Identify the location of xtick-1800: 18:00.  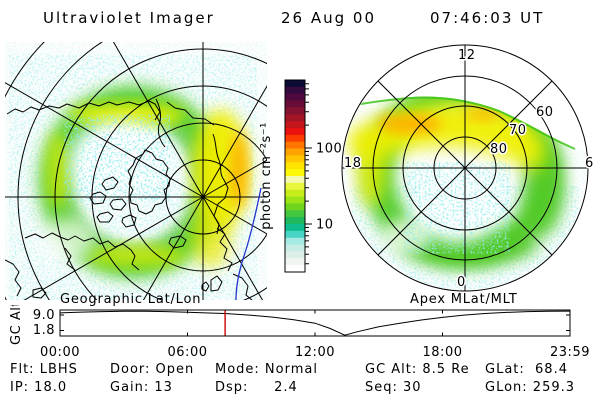
(443, 352).